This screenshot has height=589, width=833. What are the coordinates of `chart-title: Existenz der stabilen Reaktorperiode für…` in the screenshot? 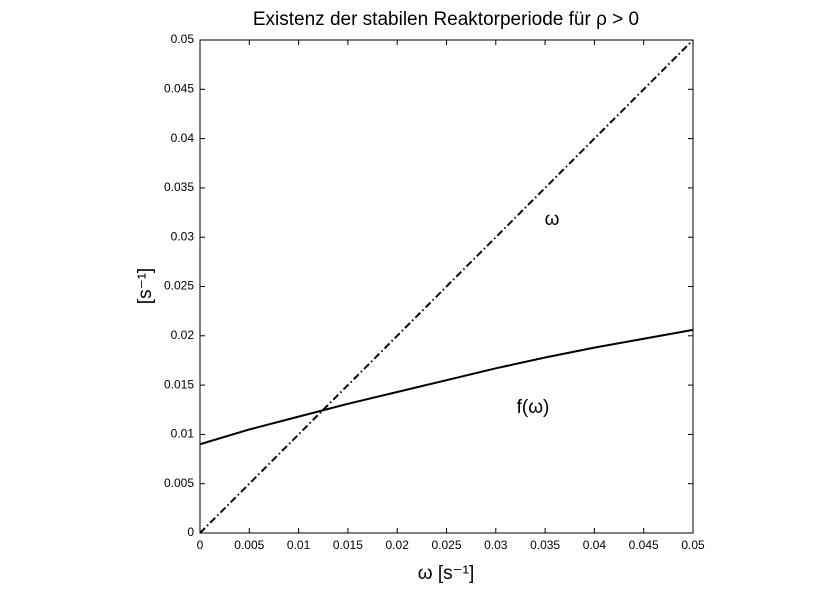 It's located at (446, 19).